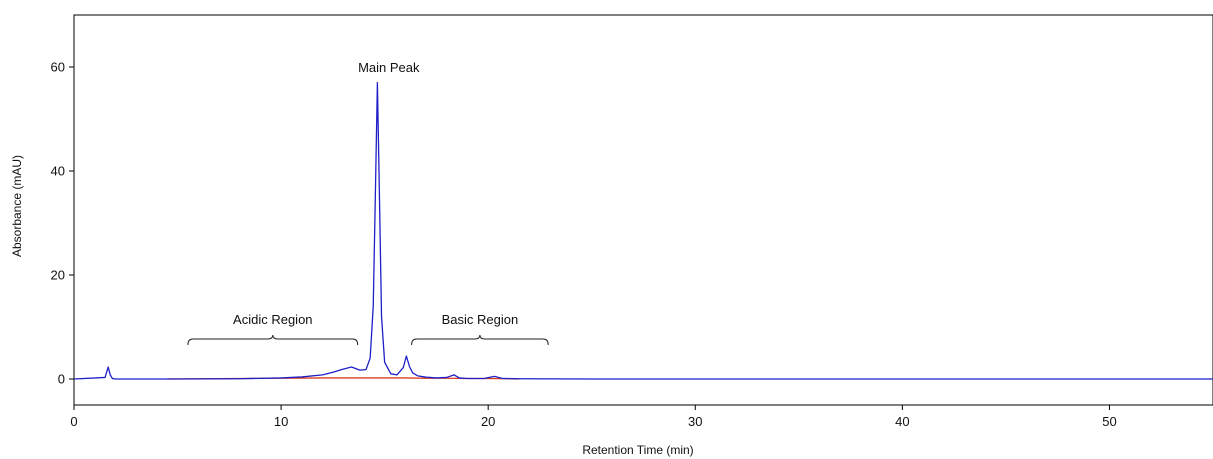 This screenshot has height=459, width=1213. Describe the element at coordinates (58, 275) in the screenshot. I see `y-tick-label: 20` at that location.